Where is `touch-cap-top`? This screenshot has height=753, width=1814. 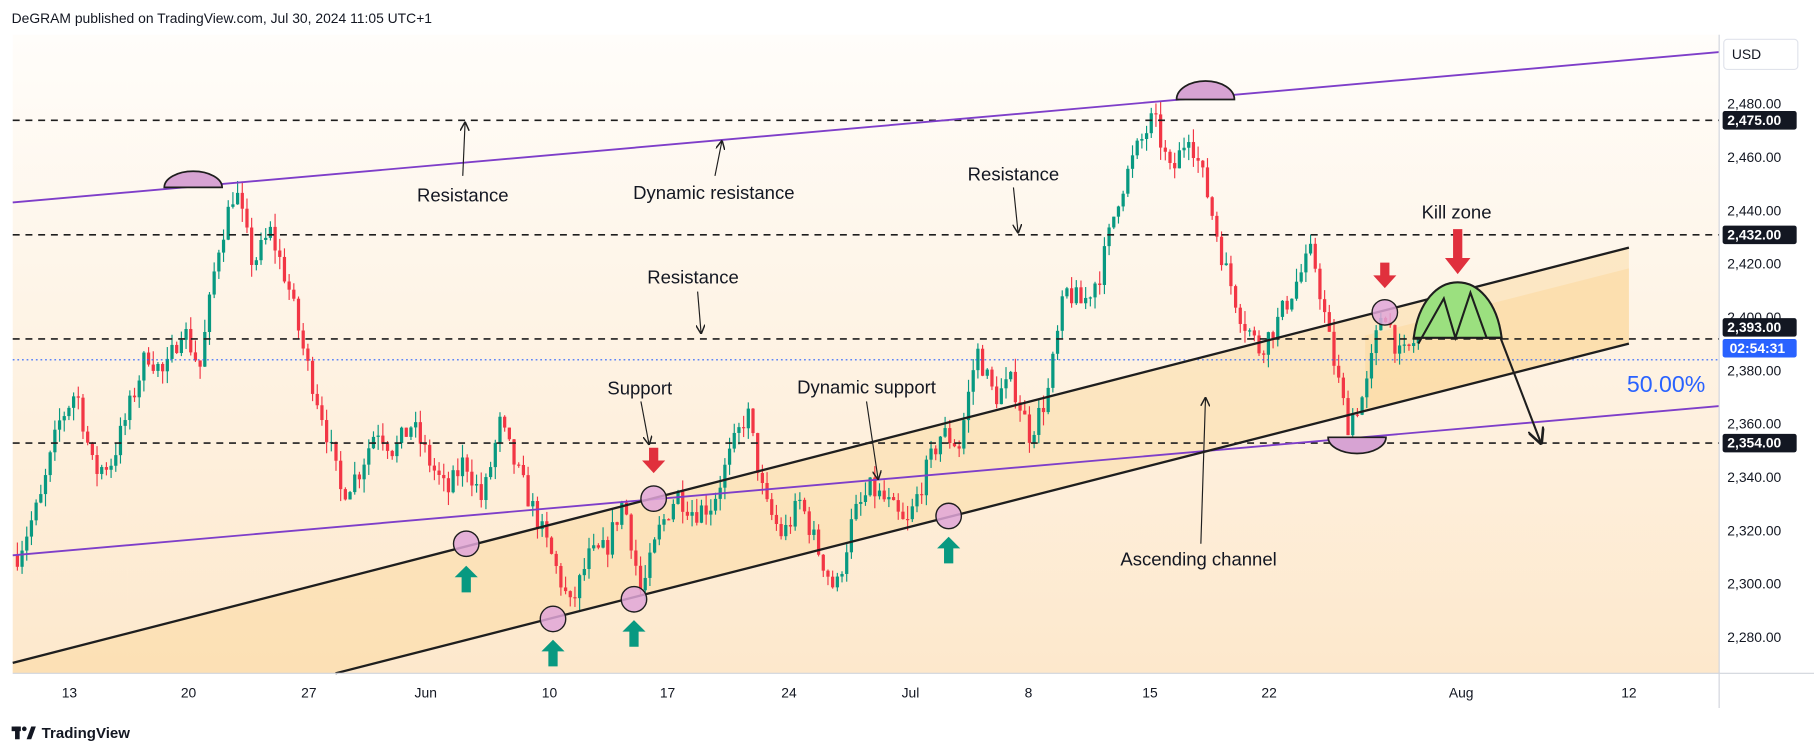
touch-cap-top is located at coordinates (1205, 90).